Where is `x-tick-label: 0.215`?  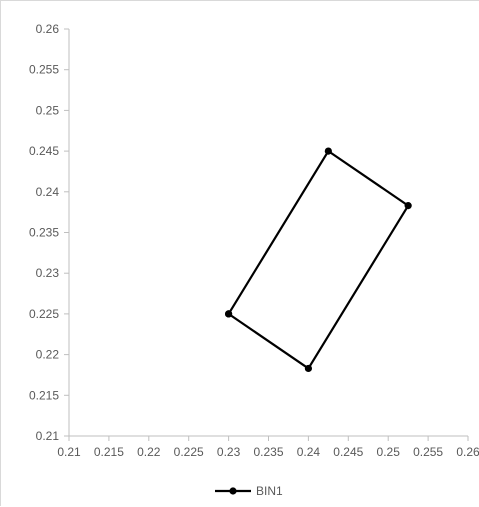 x-tick-label: 0.215 is located at coordinates (109, 452).